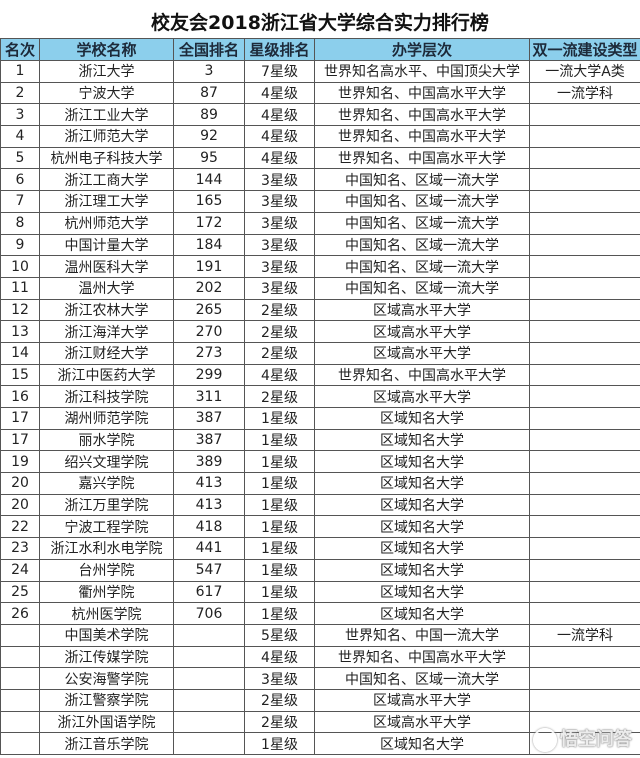 The width and height of the screenshot is (640, 758). Describe the element at coordinates (320, 613) in the screenshot. I see `table-row: 26 杭州医学院 706 1星级 区域知名大学` at that location.